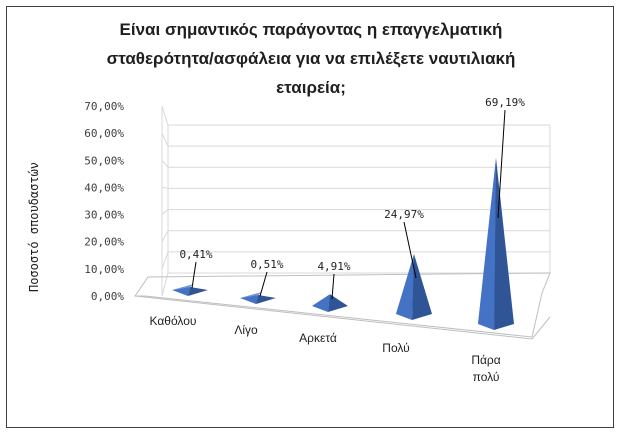 The width and height of the screenshot is (621, 435). What do you see at coordinates (104, 242) in the screenshot?
I see `y-tick-label: 20,00%` at bounding box center [104, 242].